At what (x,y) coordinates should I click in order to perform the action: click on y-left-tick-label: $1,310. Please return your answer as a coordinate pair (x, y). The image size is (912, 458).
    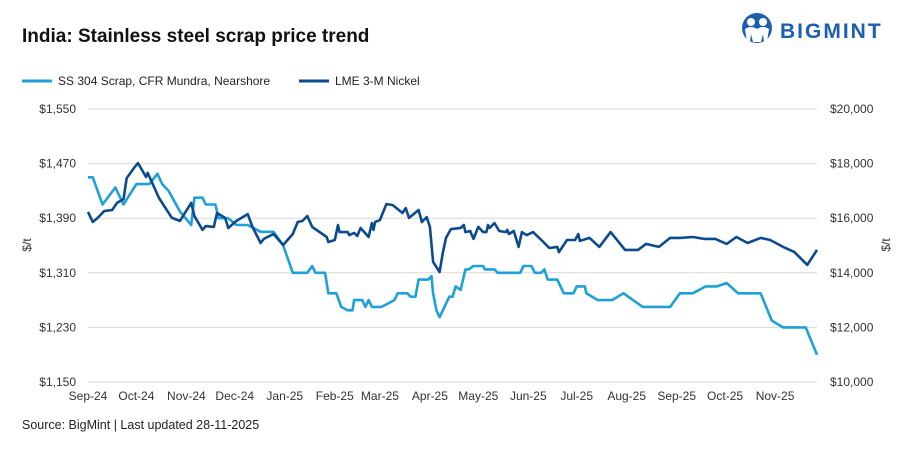
    Looking at the image, I should click on (57, 273).